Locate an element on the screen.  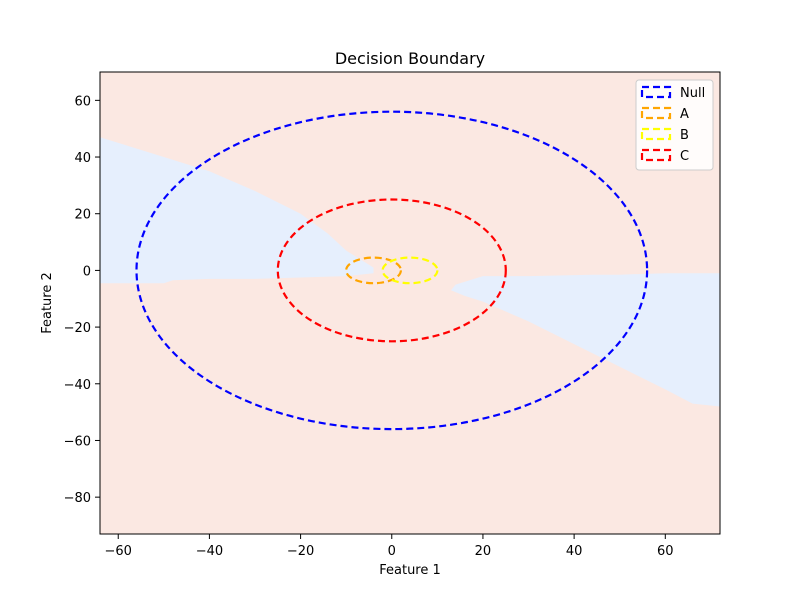
contour-c is located at coordinates (391, 270).